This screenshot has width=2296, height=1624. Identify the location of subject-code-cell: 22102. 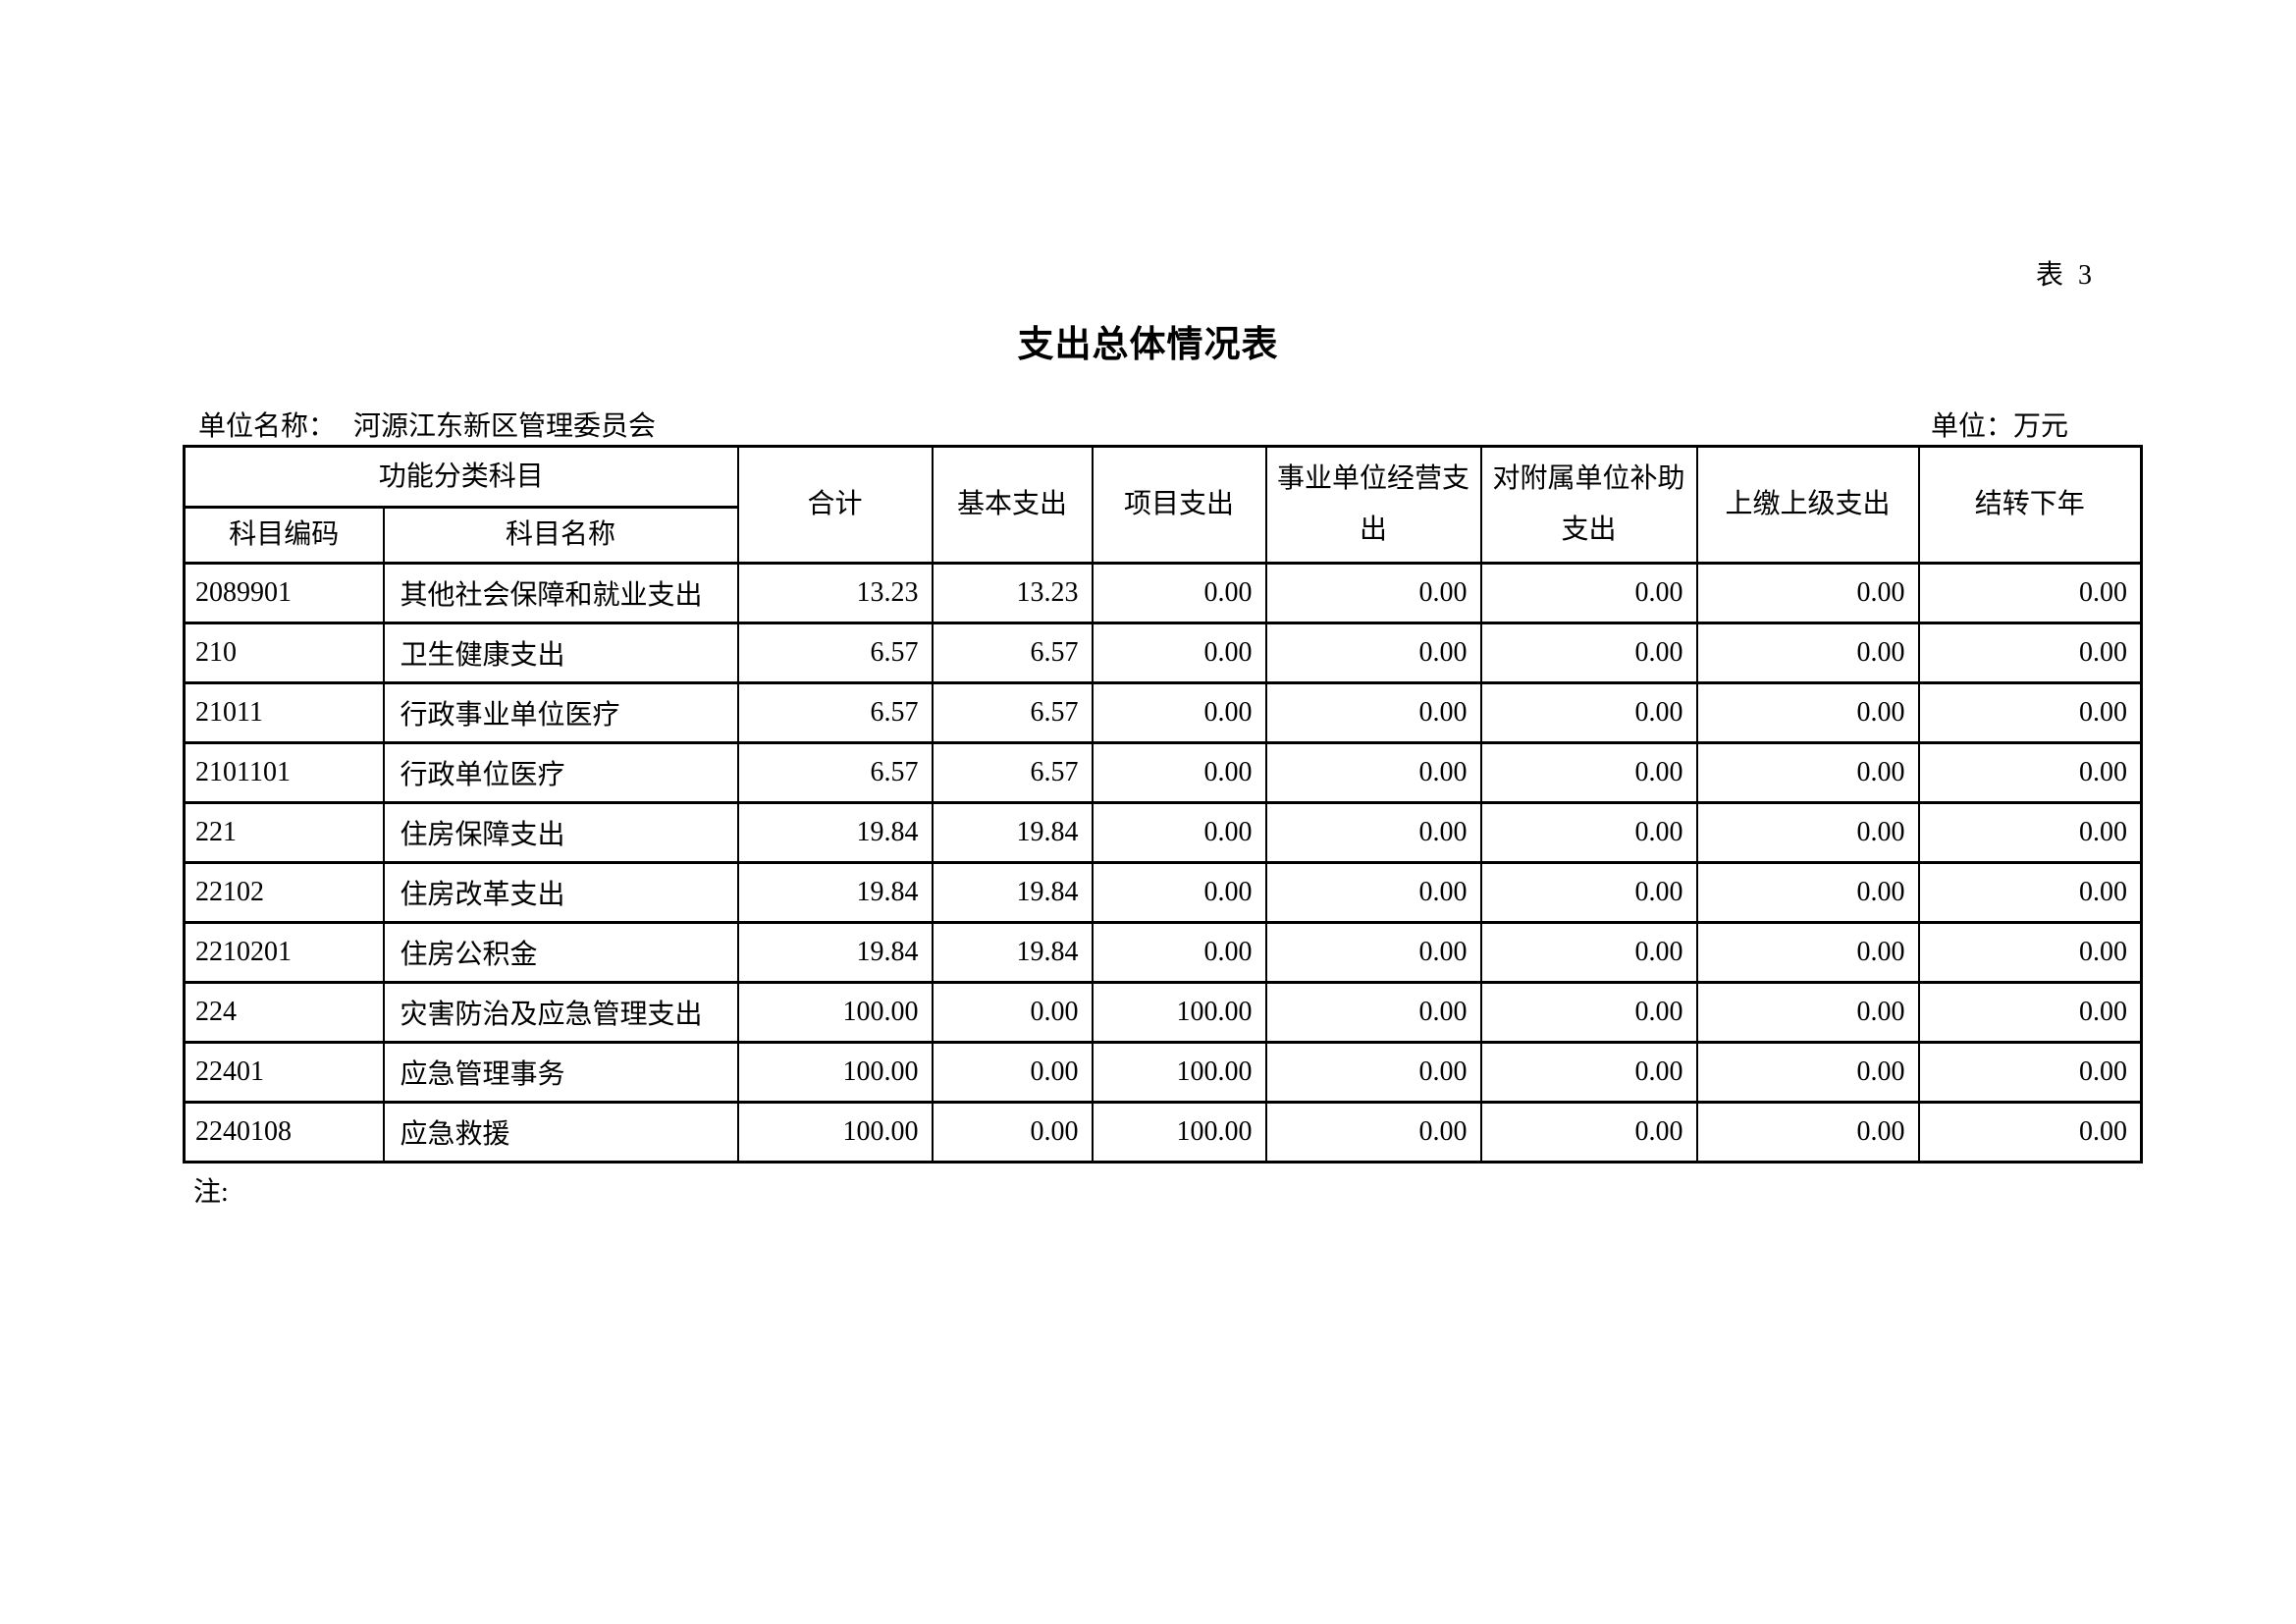
(284, 892).